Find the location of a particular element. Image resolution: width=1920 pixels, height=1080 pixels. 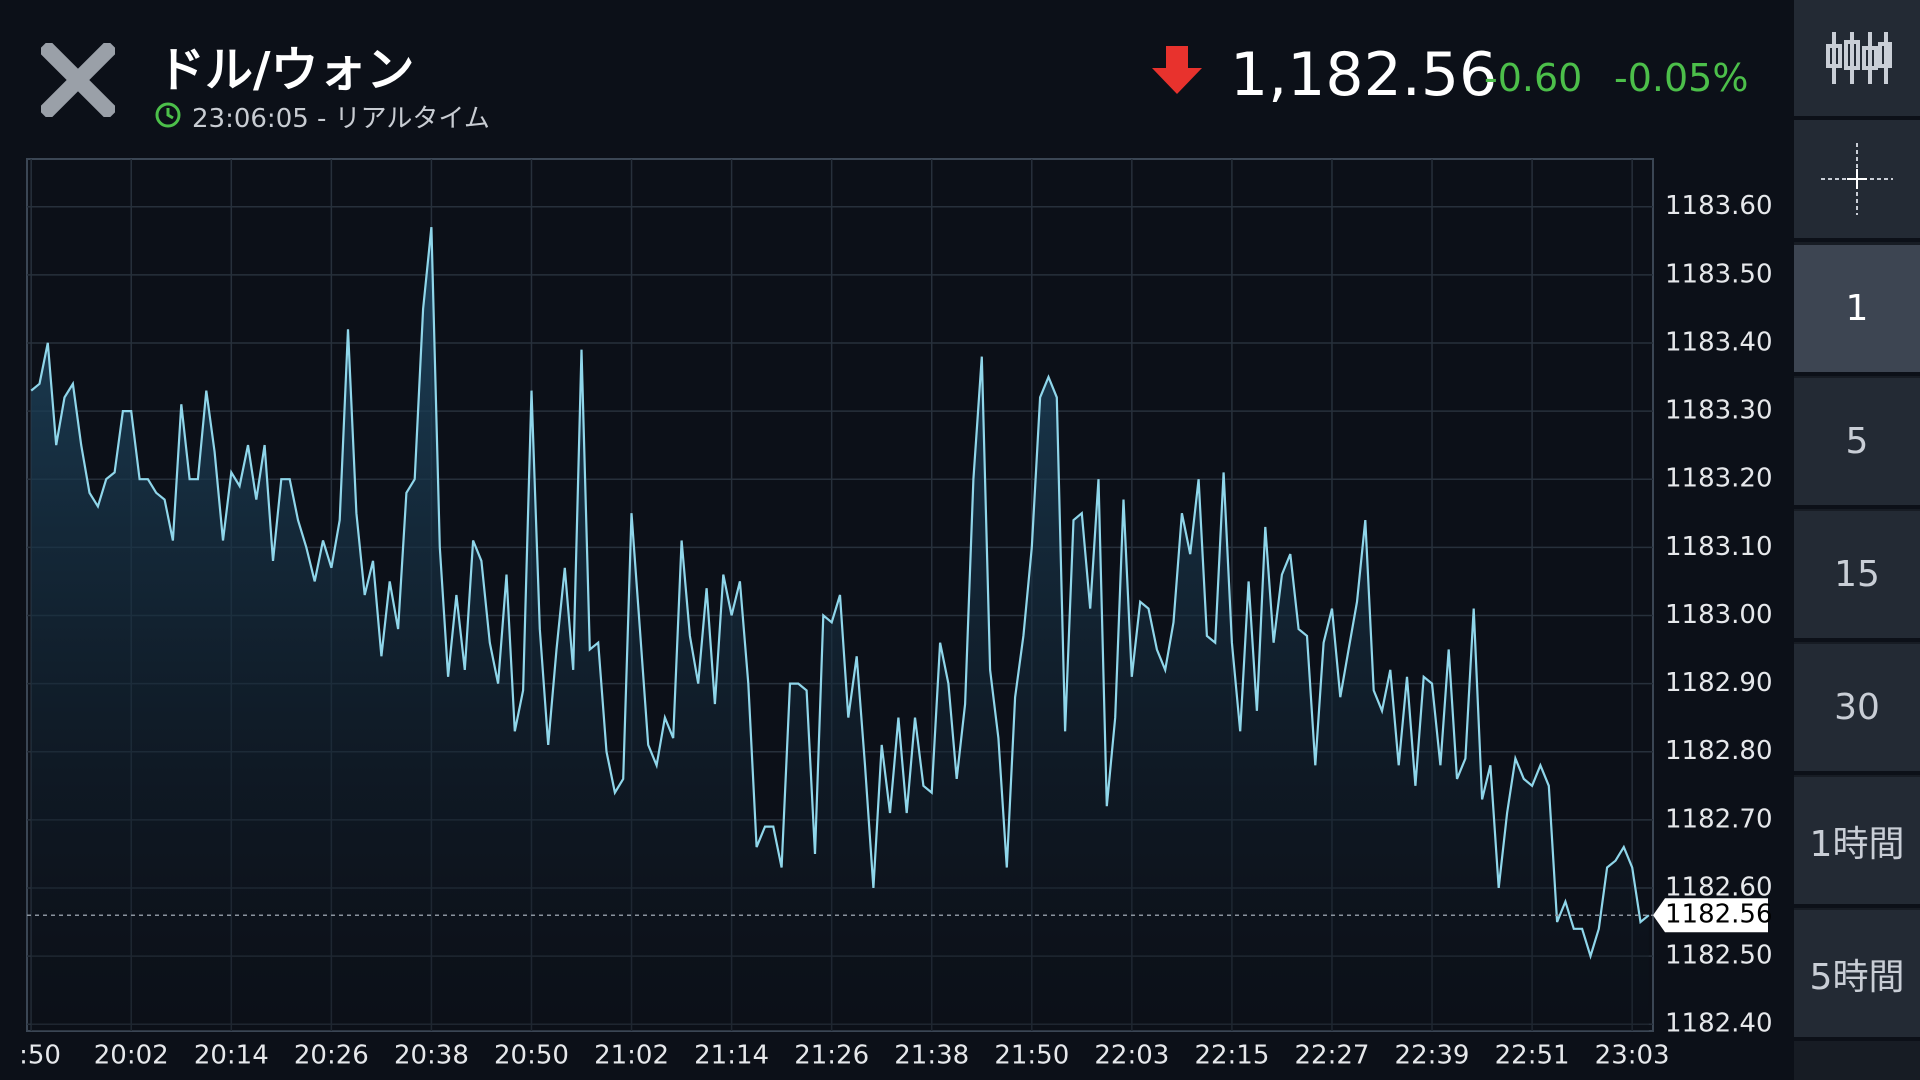

update-time: 23:06:05 - リアルタイム is located at coordinates (341, 119).